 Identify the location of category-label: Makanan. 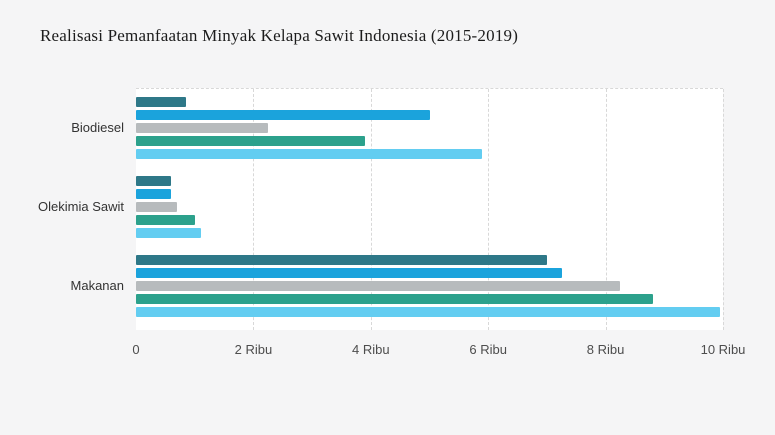
(97, 285).